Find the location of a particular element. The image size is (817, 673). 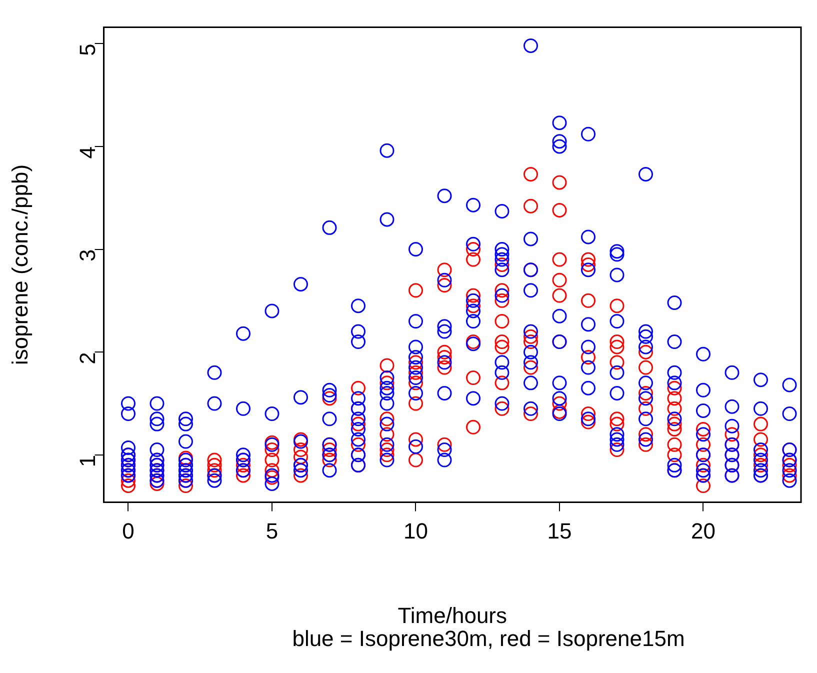

y-tick-label: 4 is located at coordinates (87, 152).